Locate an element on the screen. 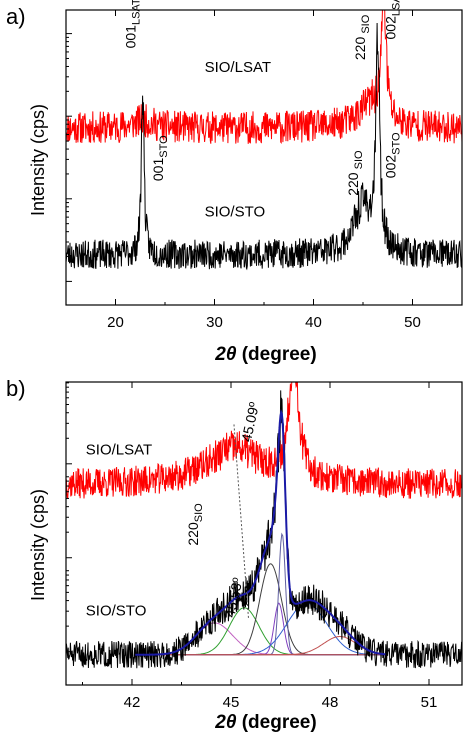  x-tick-label: 30 is located at coordinates (214, 322).